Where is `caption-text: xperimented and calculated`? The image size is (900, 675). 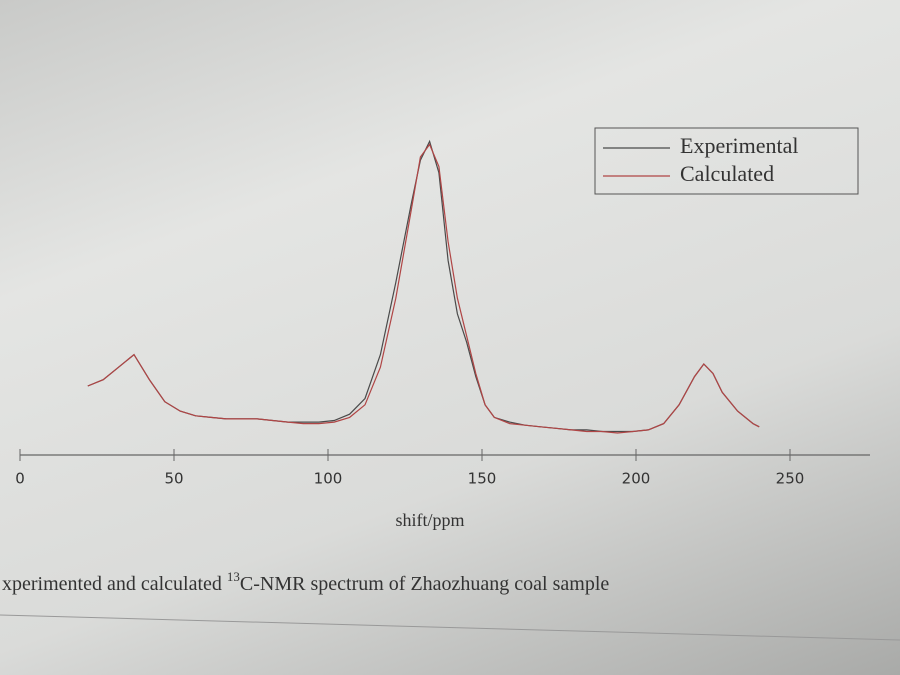
caption-text: xperimented and calculated is located at coordinates (114, 584).